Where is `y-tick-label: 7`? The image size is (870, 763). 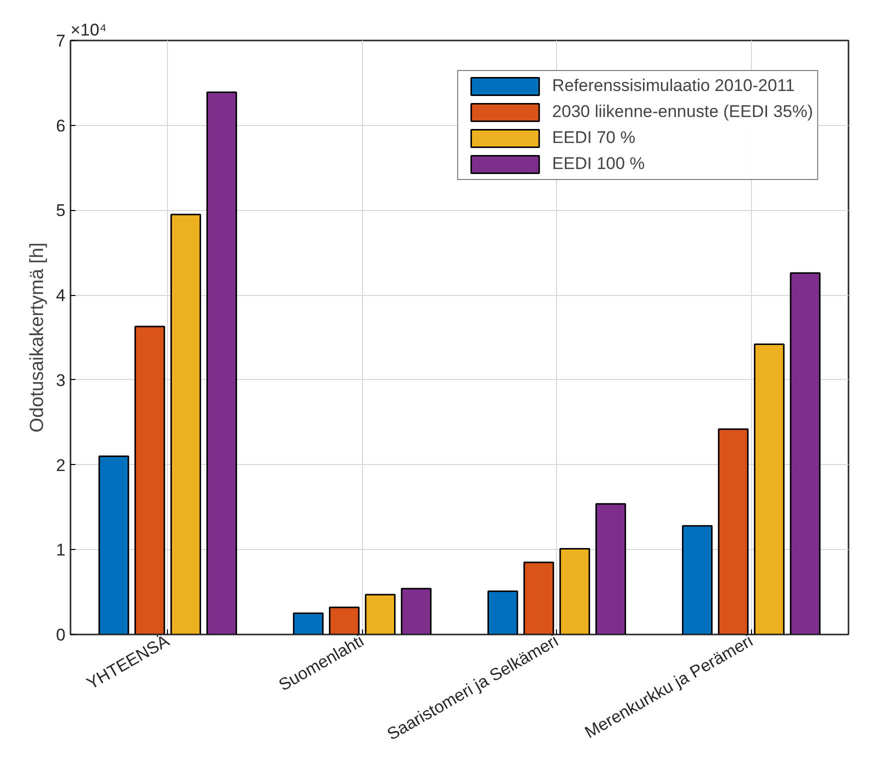
y-tick-label: 7 is located at coordinates (61, 41).